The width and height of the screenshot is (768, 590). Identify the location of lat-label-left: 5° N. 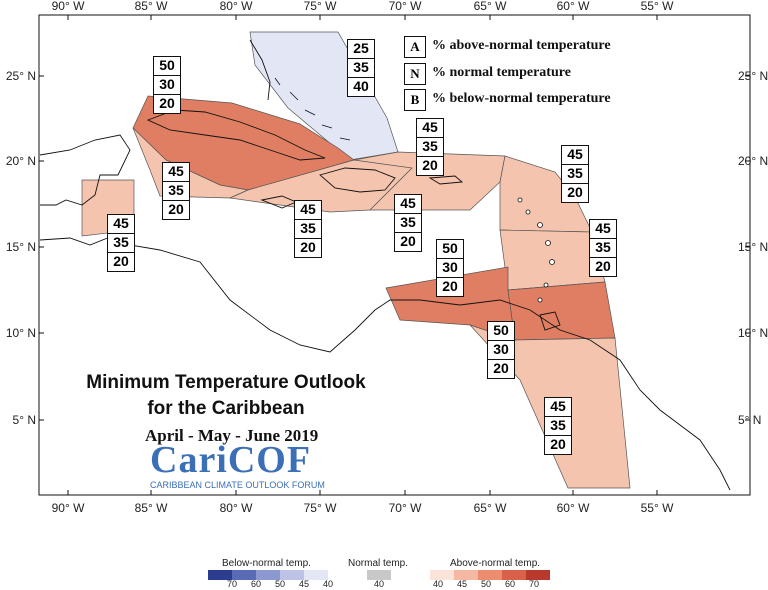
(24, 420).